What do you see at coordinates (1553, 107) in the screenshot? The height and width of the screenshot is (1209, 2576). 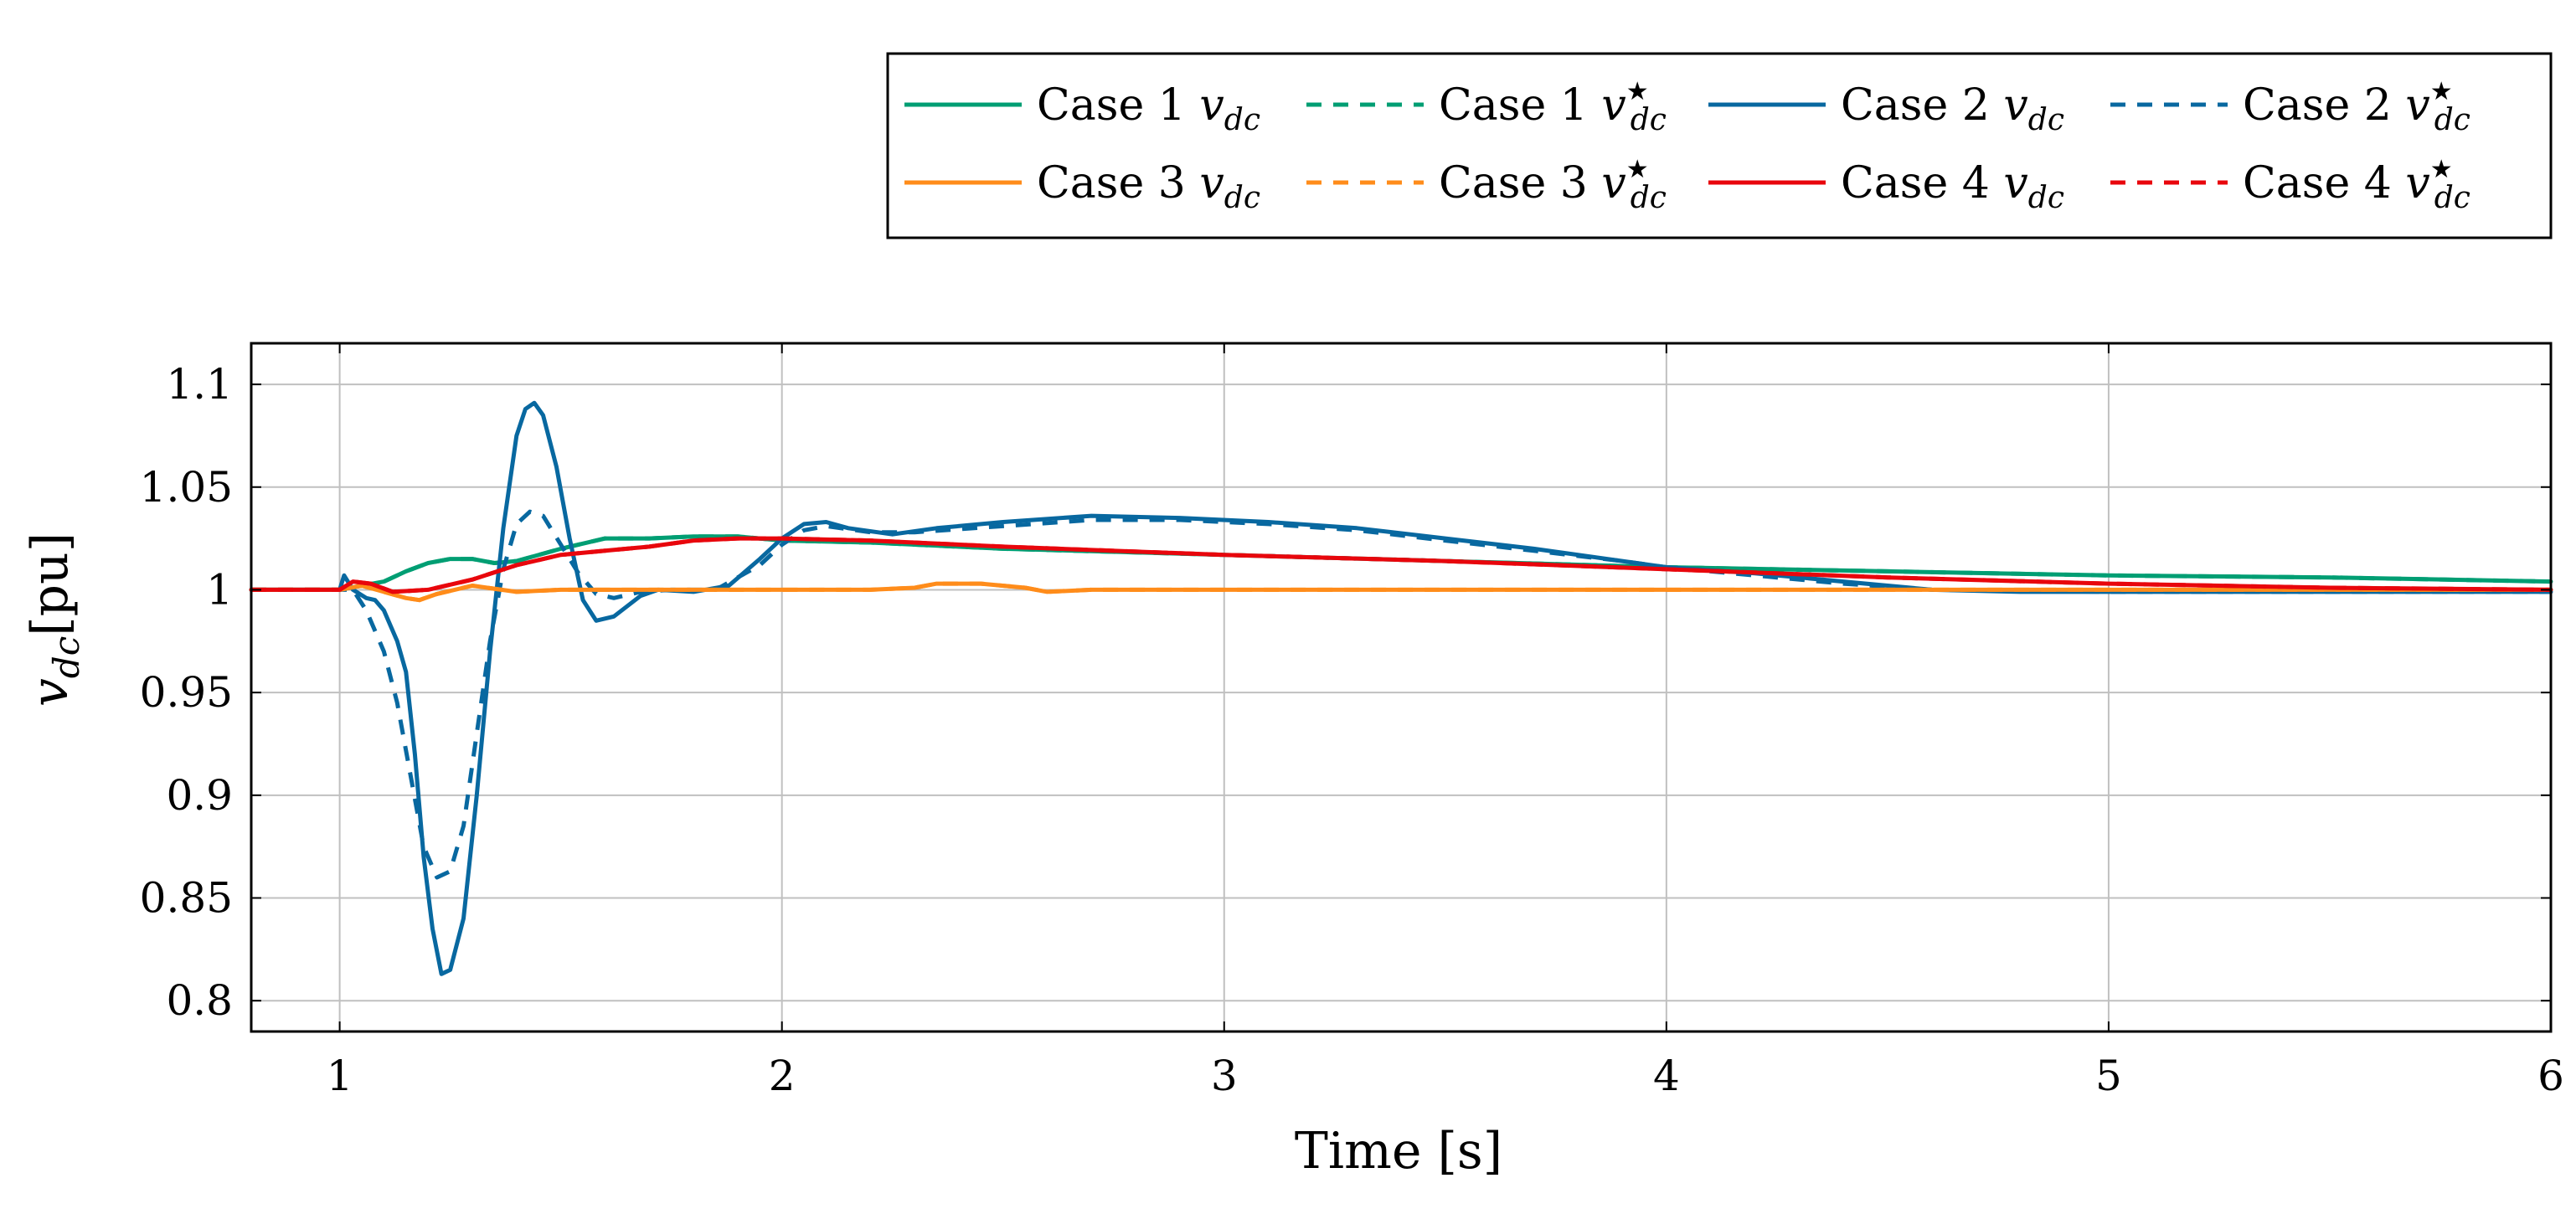 I see `legend-label-2: Case 1 v★ dc` at bounding box center [1553, 107].